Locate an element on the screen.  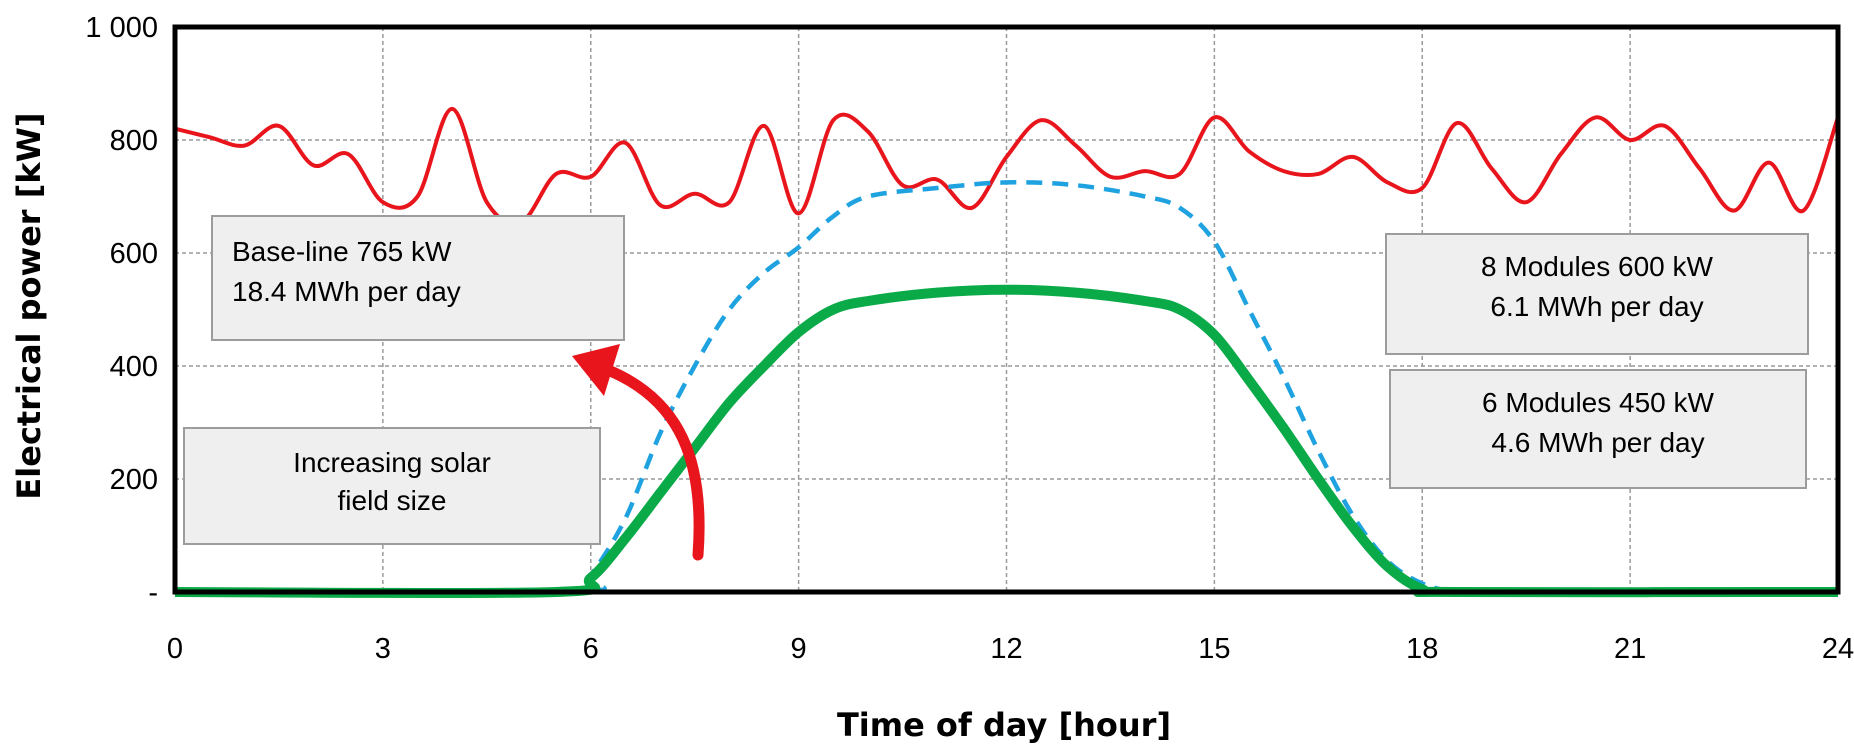
annotation-line: Increasing solar is located at coordinates (392, 462).